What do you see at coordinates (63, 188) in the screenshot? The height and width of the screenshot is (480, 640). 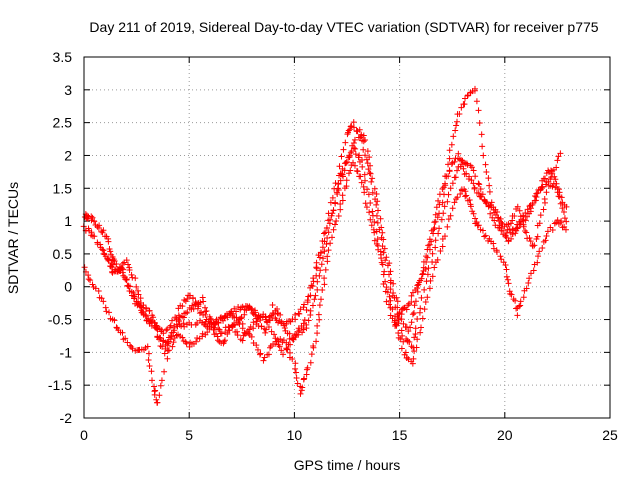 I see `y-tick-label: 1.5` at bounding box center [63, 188].